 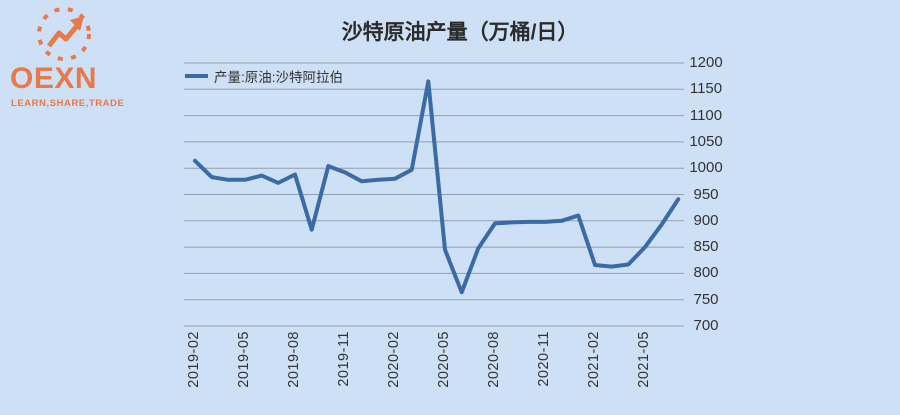 I want to click on legend-label: 产量:原油:沙特阿拉伯, so click(x=279, y=77).